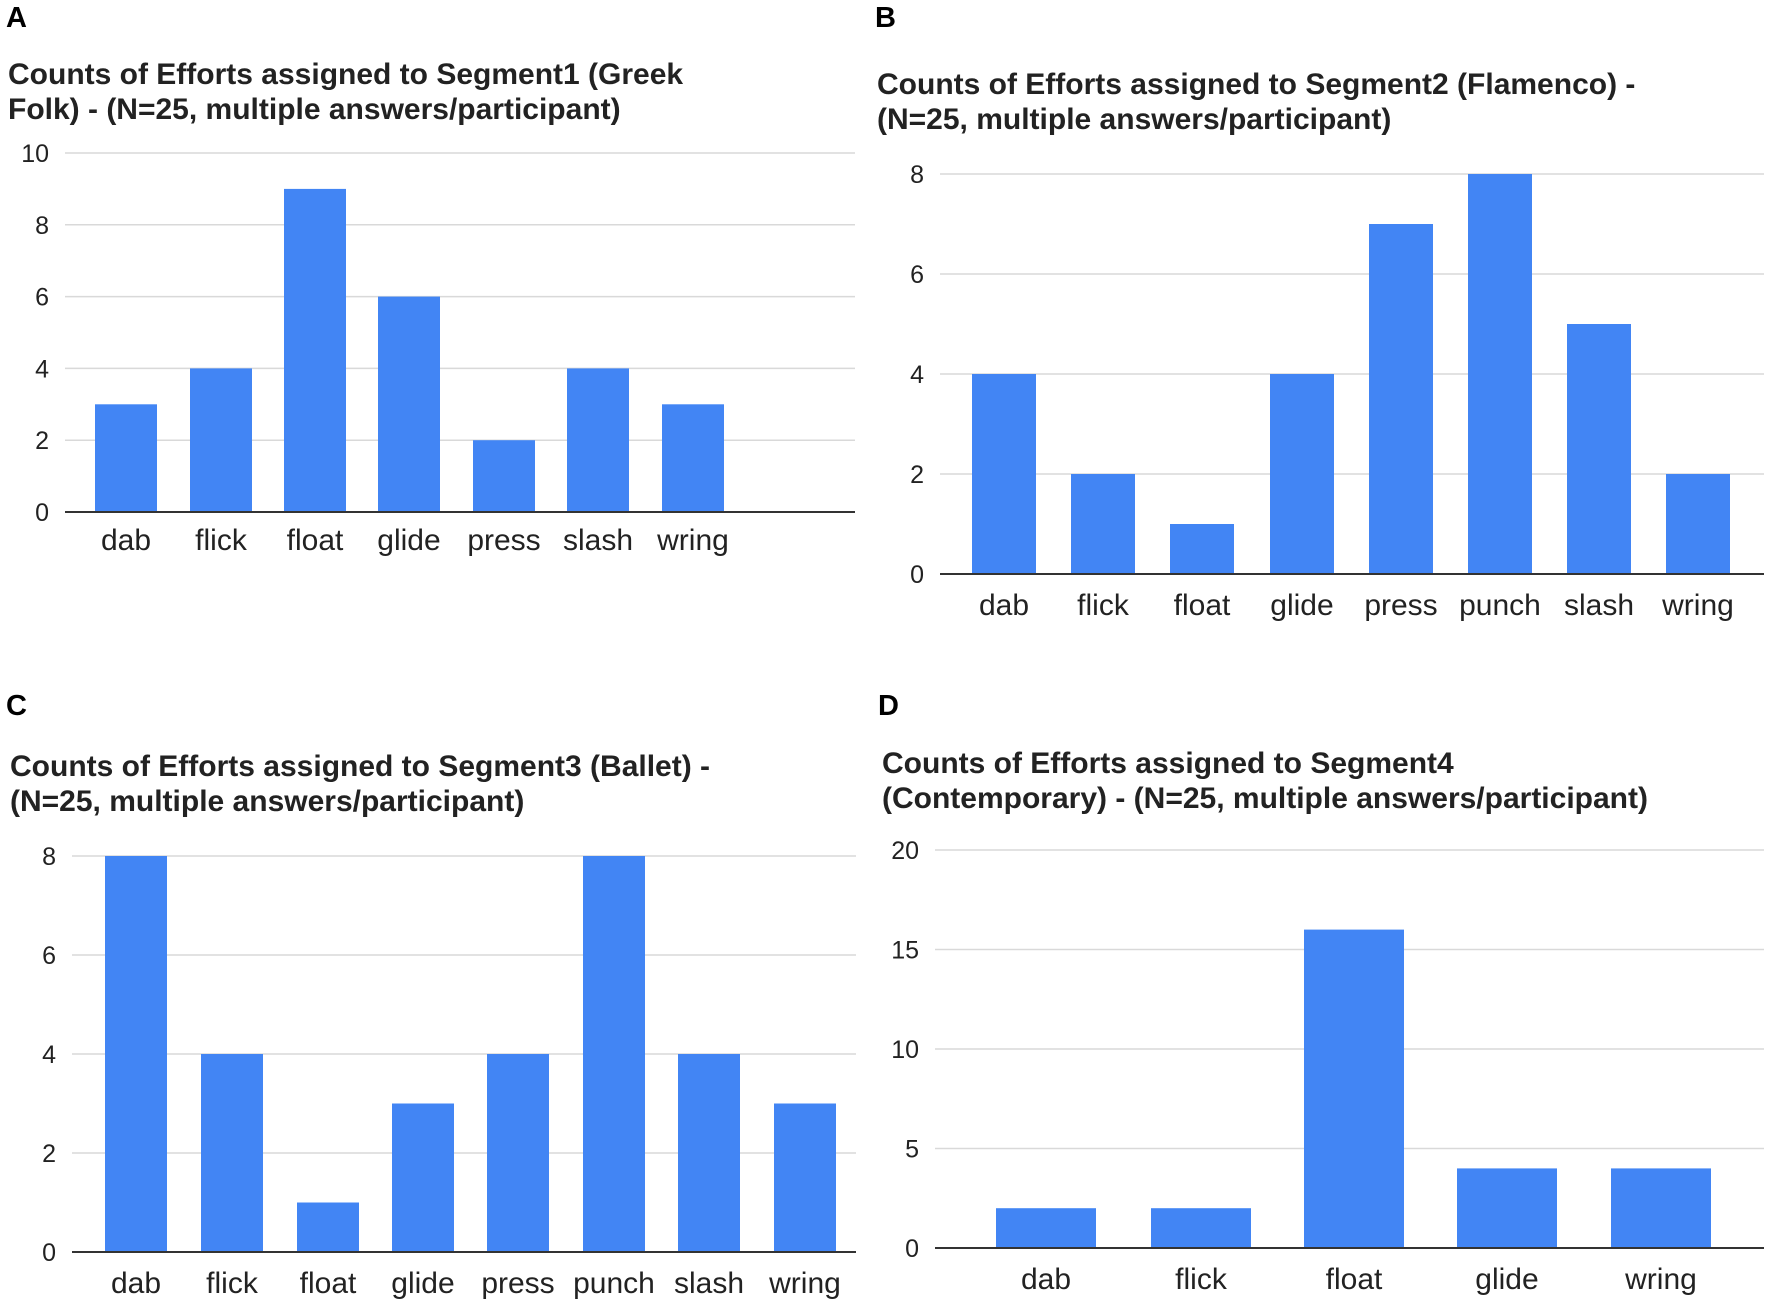  Describe the element at coordinates (267, 801) in the screenshot. I see `chart-title-c-line-2: (N=25, multiple answers/participant)` at that location.